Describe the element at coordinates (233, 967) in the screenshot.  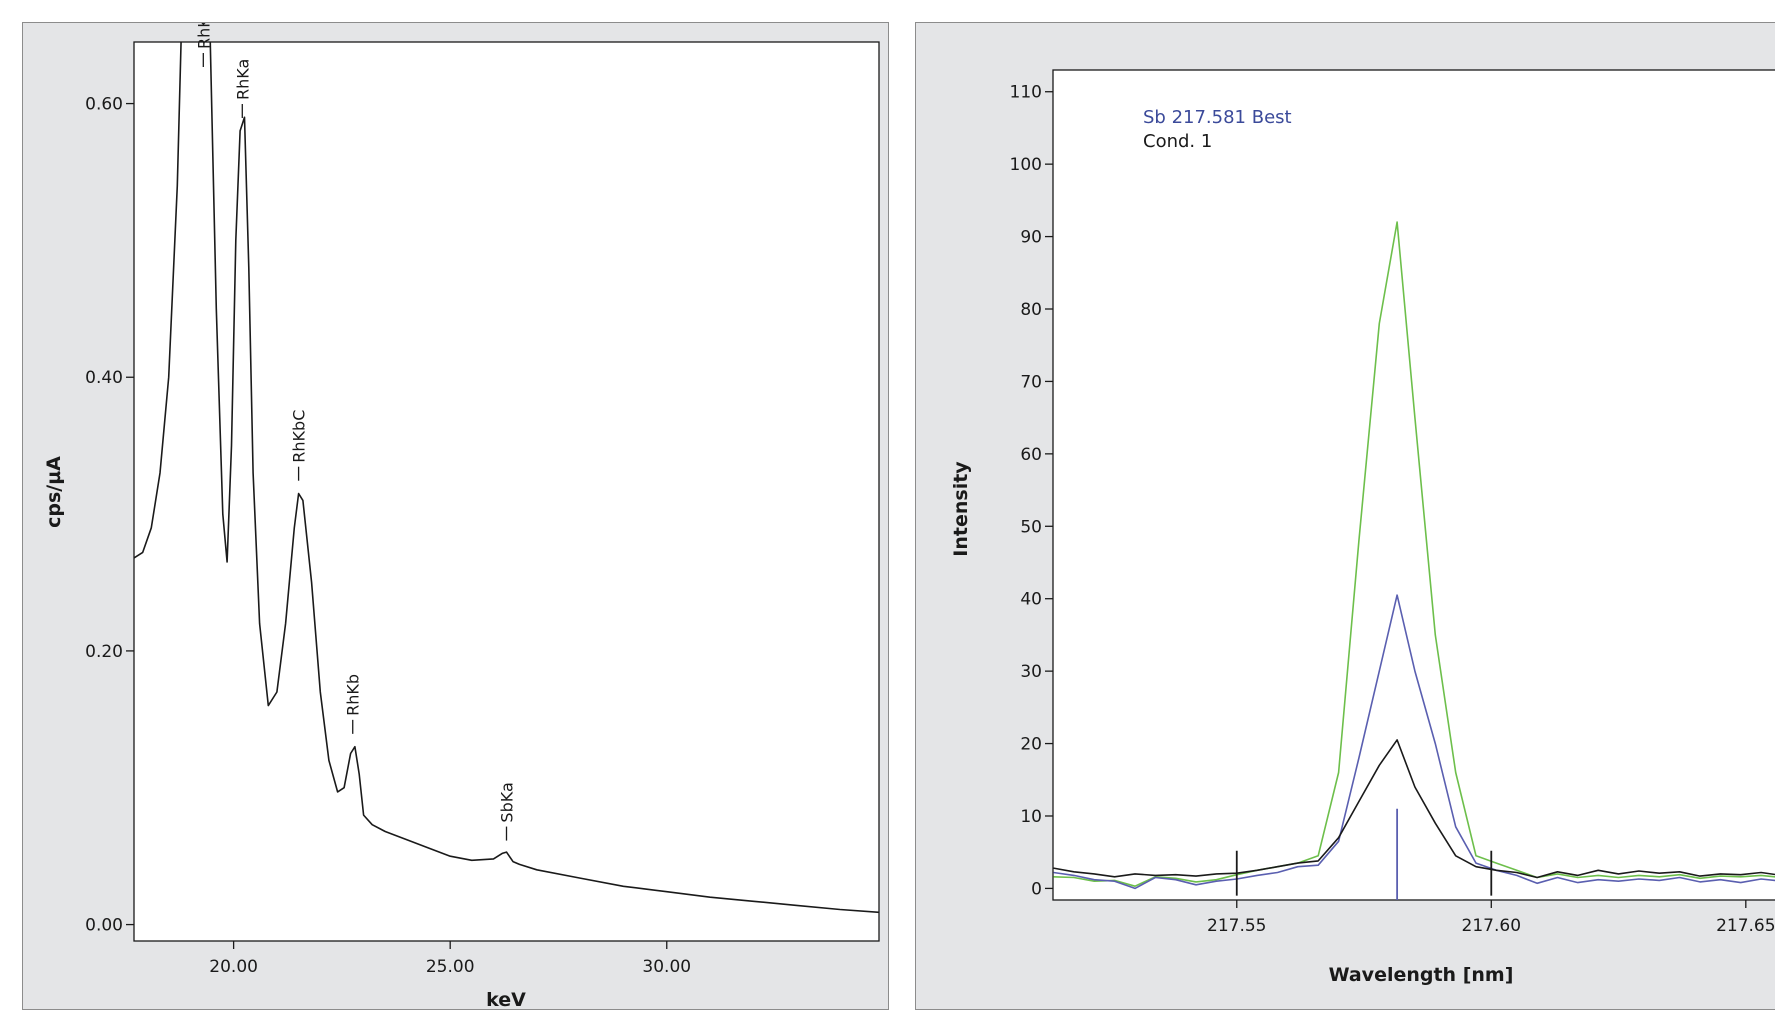
I see `x-tick-label: 20.00` at that location.